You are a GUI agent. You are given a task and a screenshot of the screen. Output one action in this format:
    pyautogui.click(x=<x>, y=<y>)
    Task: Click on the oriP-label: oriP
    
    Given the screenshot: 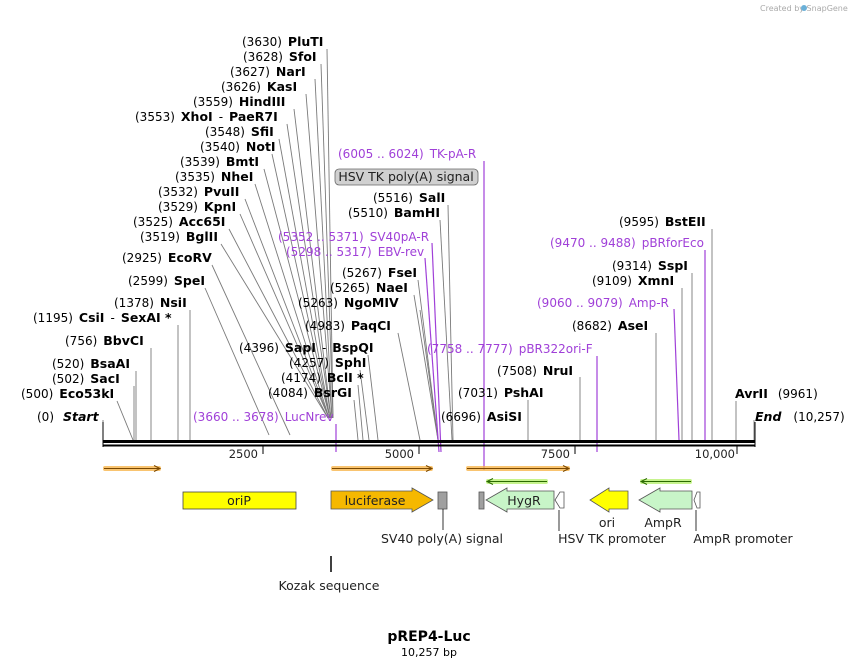 What is the action you would take?
    pyautogui.click(x=239, y=500)
    